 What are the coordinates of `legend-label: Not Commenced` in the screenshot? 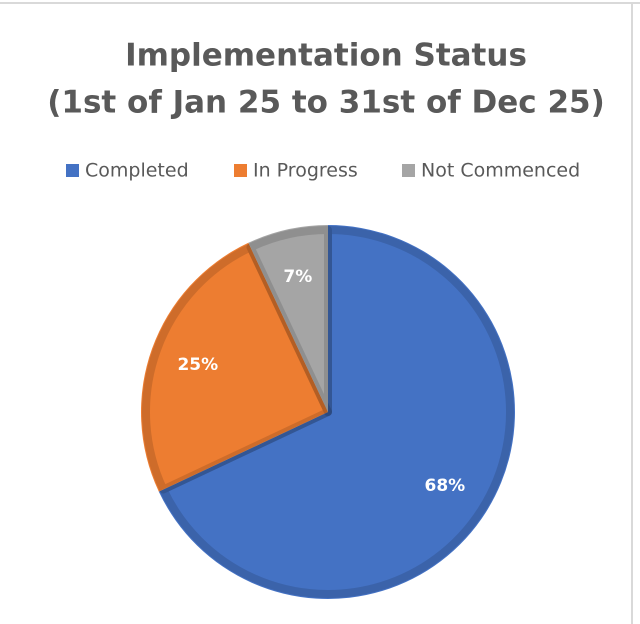 It's located at (500, 171).